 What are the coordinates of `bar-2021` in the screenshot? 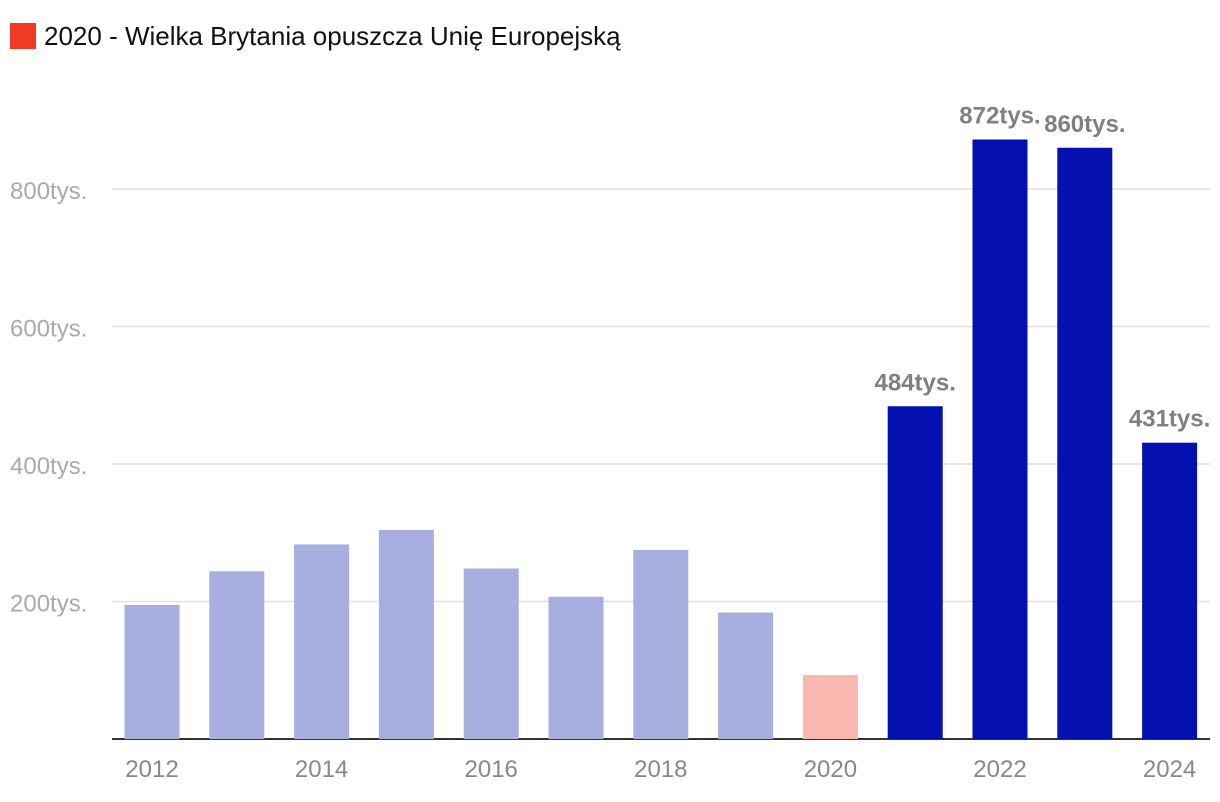 It's located at (915, 572).